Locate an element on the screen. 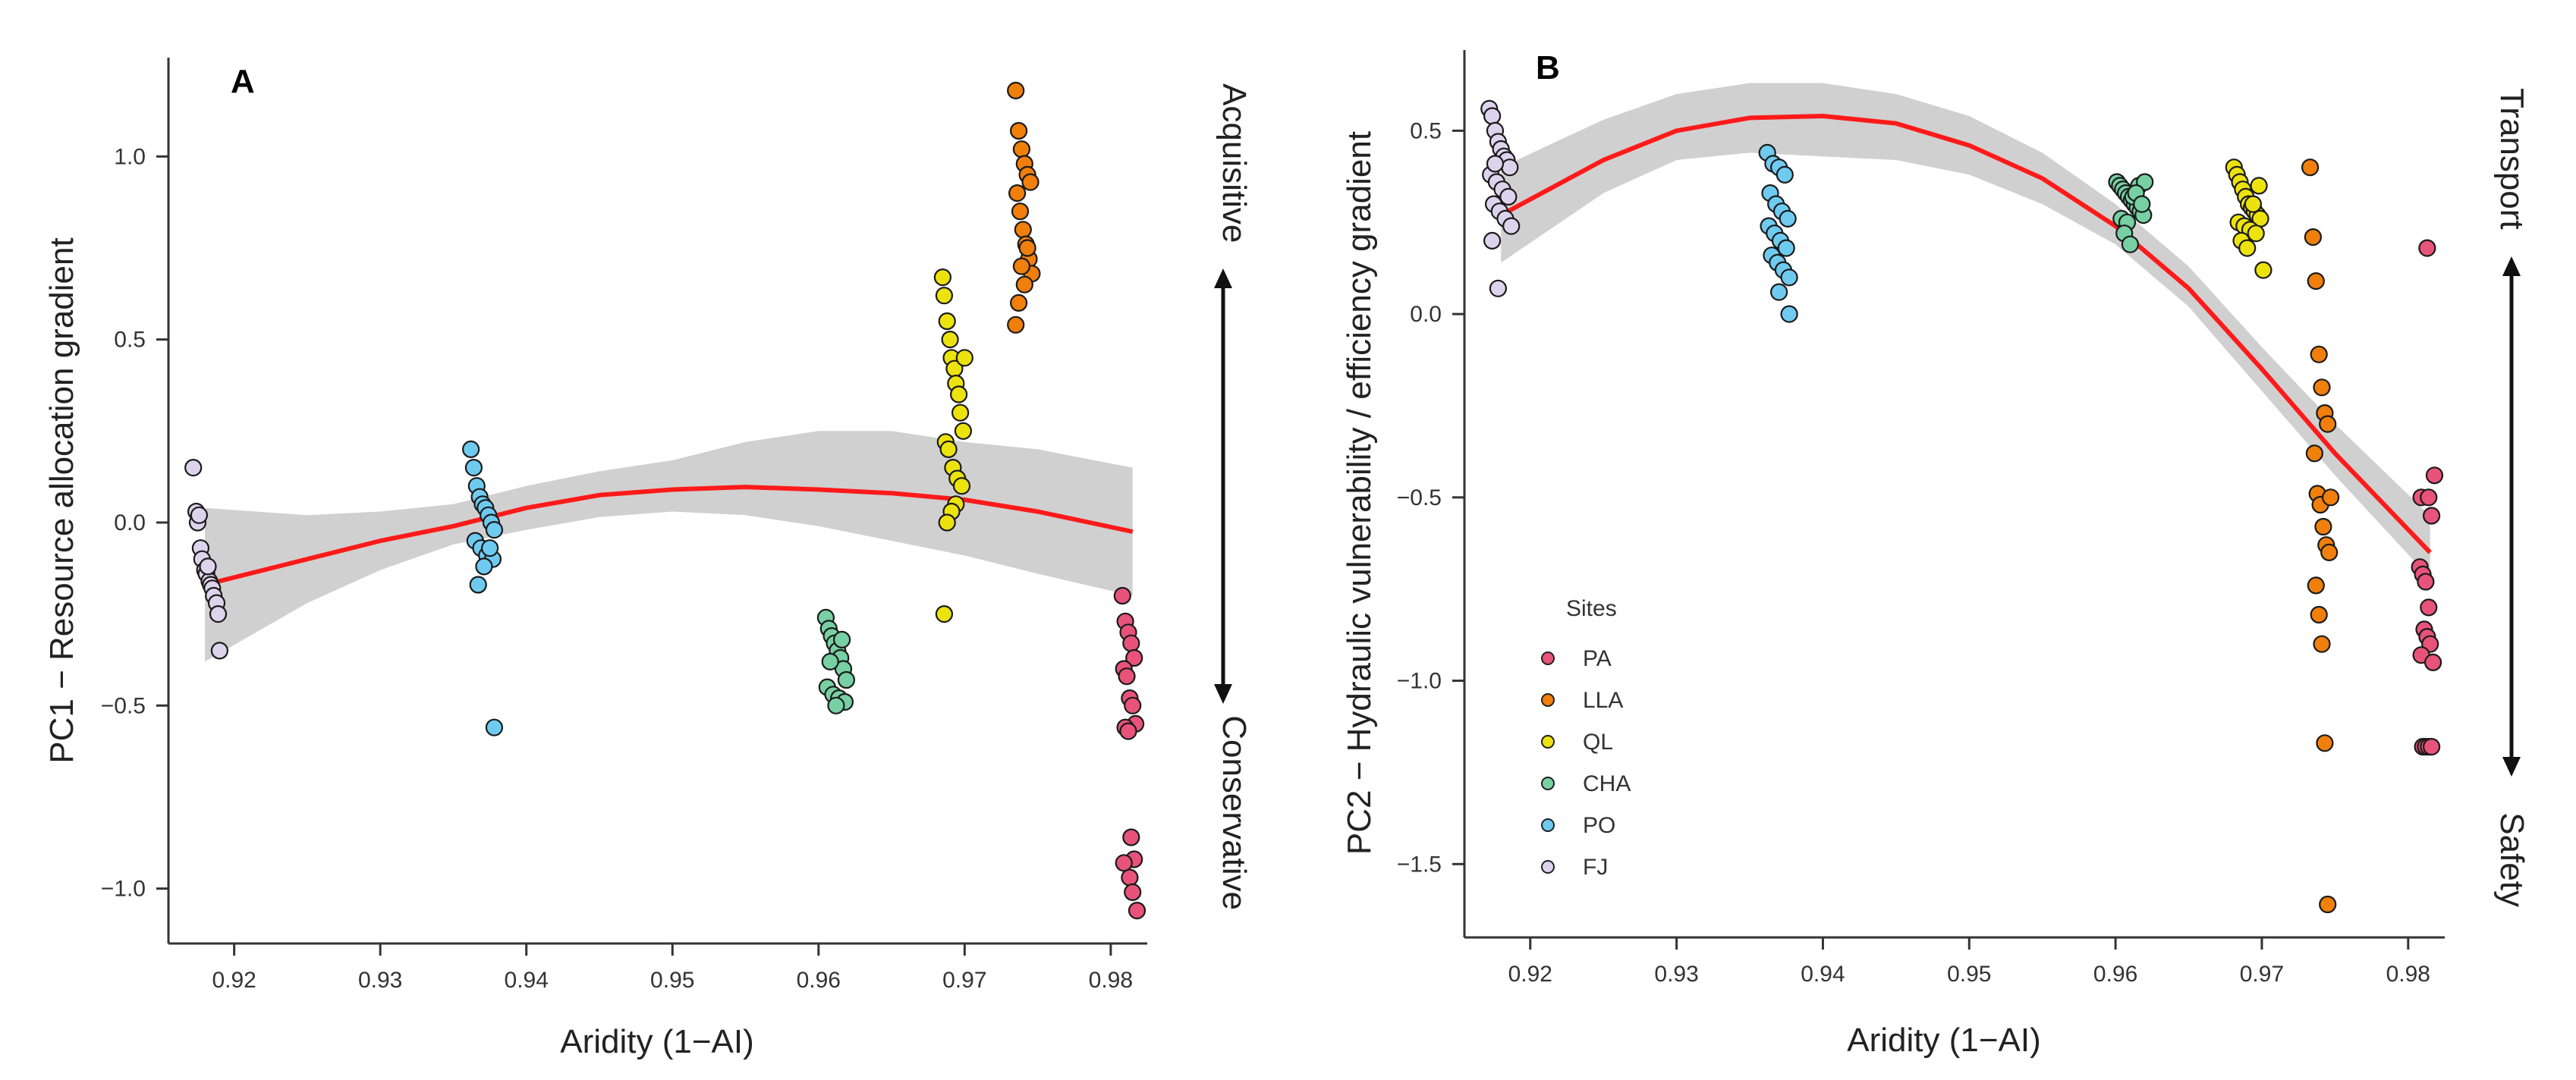 This screenshot has width=2576, height=1080. panel-a-x-axis-label: Aridity (1−AI) is located at coordinates (657, 1041).